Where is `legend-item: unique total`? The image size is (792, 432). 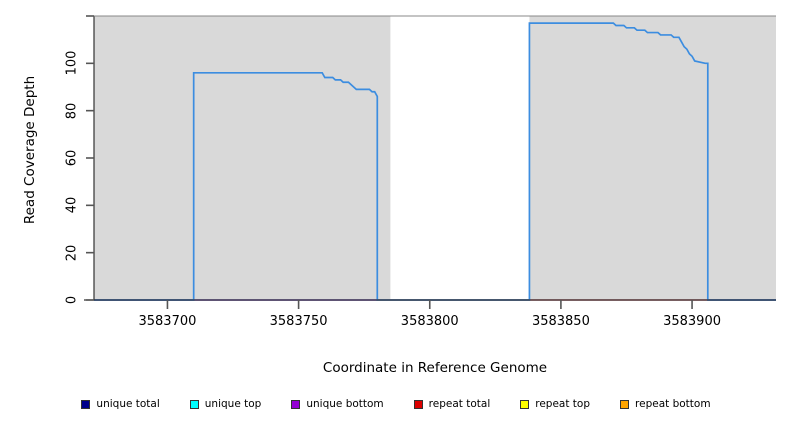 legend-item: unique total is located at coordinates (120, 404).